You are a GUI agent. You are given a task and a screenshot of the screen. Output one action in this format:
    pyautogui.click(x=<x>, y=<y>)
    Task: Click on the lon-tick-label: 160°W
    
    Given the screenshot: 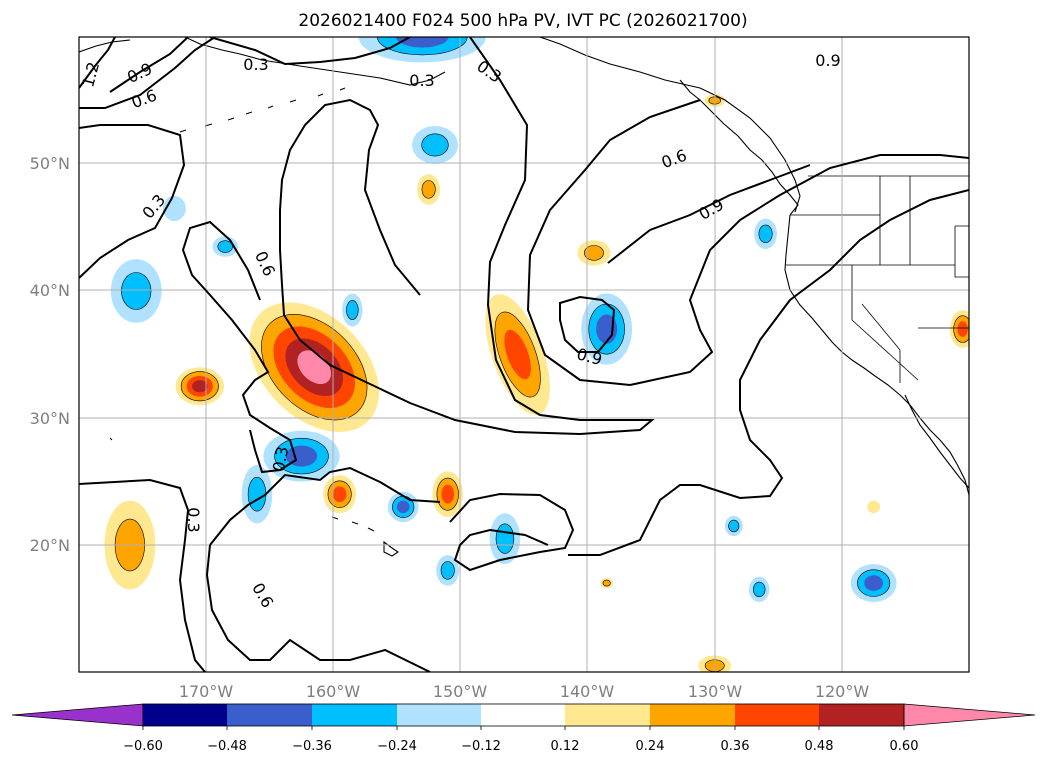 What is the action you would take?
    pyautogui.click(x=333, y=691)
    